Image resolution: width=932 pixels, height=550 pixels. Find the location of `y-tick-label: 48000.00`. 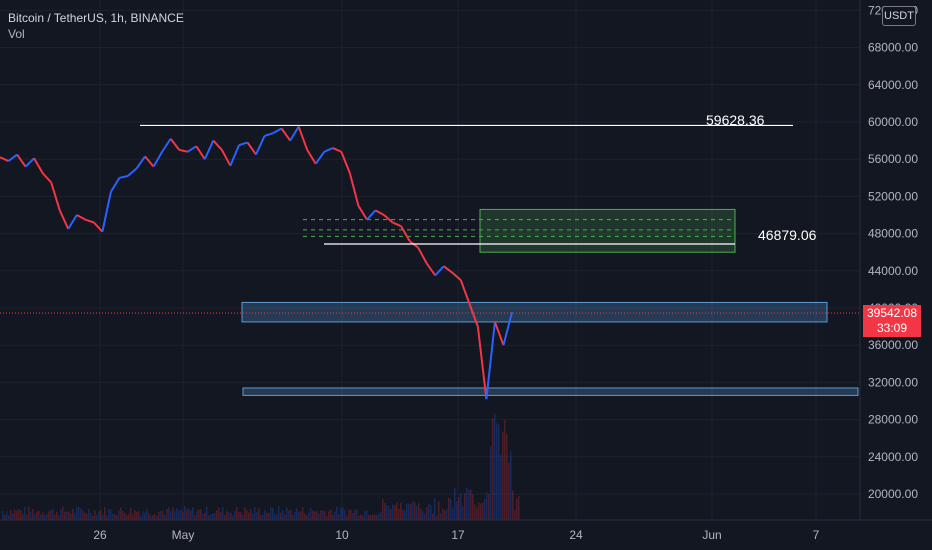

y-tick-label: 48000.00 is located at coordinates (893, 234).